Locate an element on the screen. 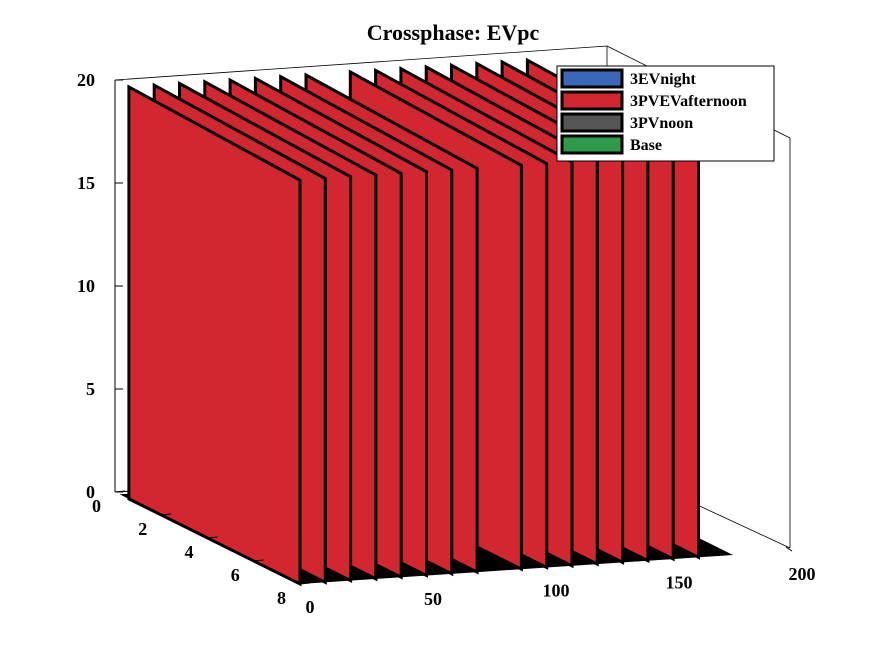 This screenshot has height=656, width=875. y-tick-2: 4 is located at coordinates (189, 552).